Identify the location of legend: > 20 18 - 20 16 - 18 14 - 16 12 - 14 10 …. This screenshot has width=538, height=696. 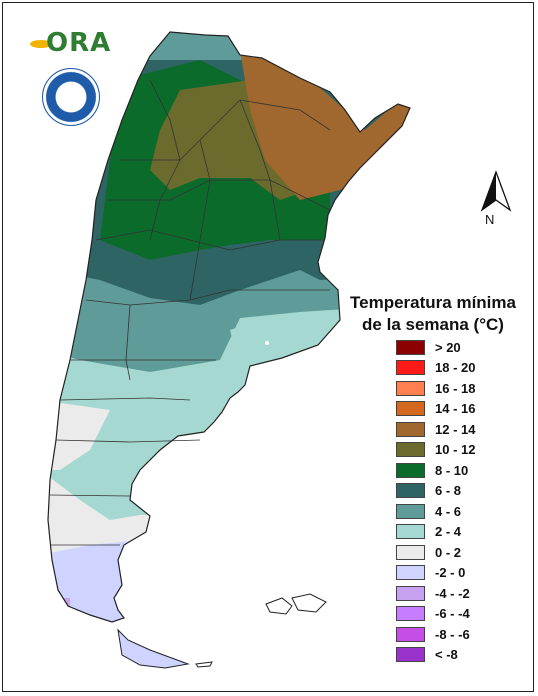
(435, 501).